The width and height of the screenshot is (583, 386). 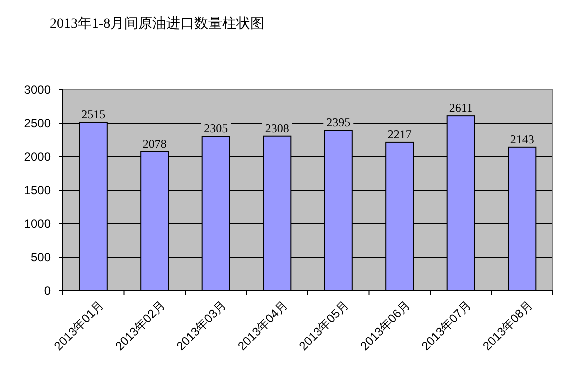 What do you see at coordinates (277, 128) in the screenshot?
I see `data-label: 2308` at bounding box center [277, 128].